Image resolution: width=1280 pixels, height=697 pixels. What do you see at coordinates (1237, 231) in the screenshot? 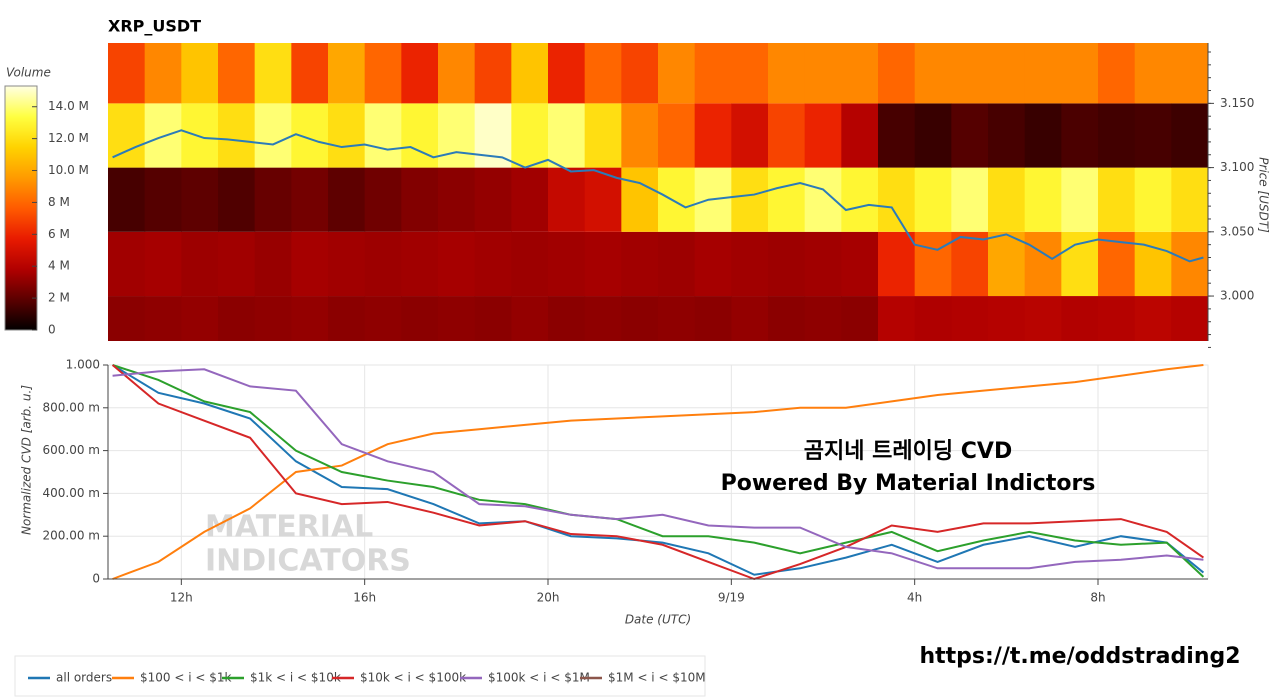
I see `y2-tick-label: 3.050` at bounding box center [1237, 231].